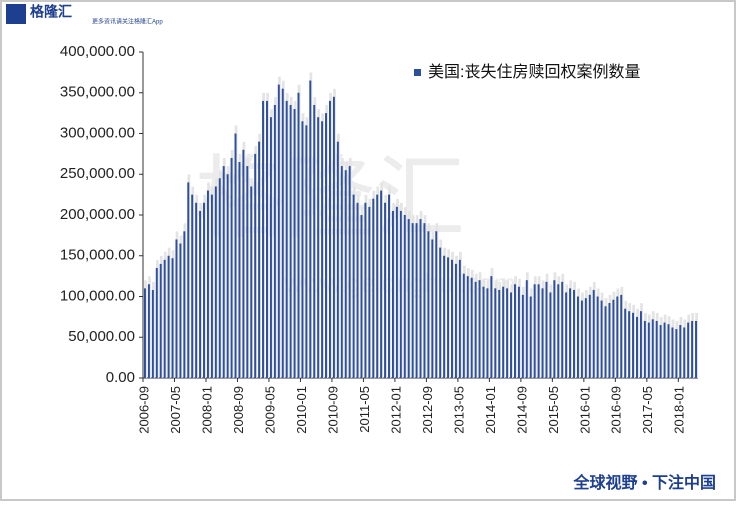 This screenshot has width=736, height=506. I want to click on x-tick-label: 2016-01, so click(584, 410).